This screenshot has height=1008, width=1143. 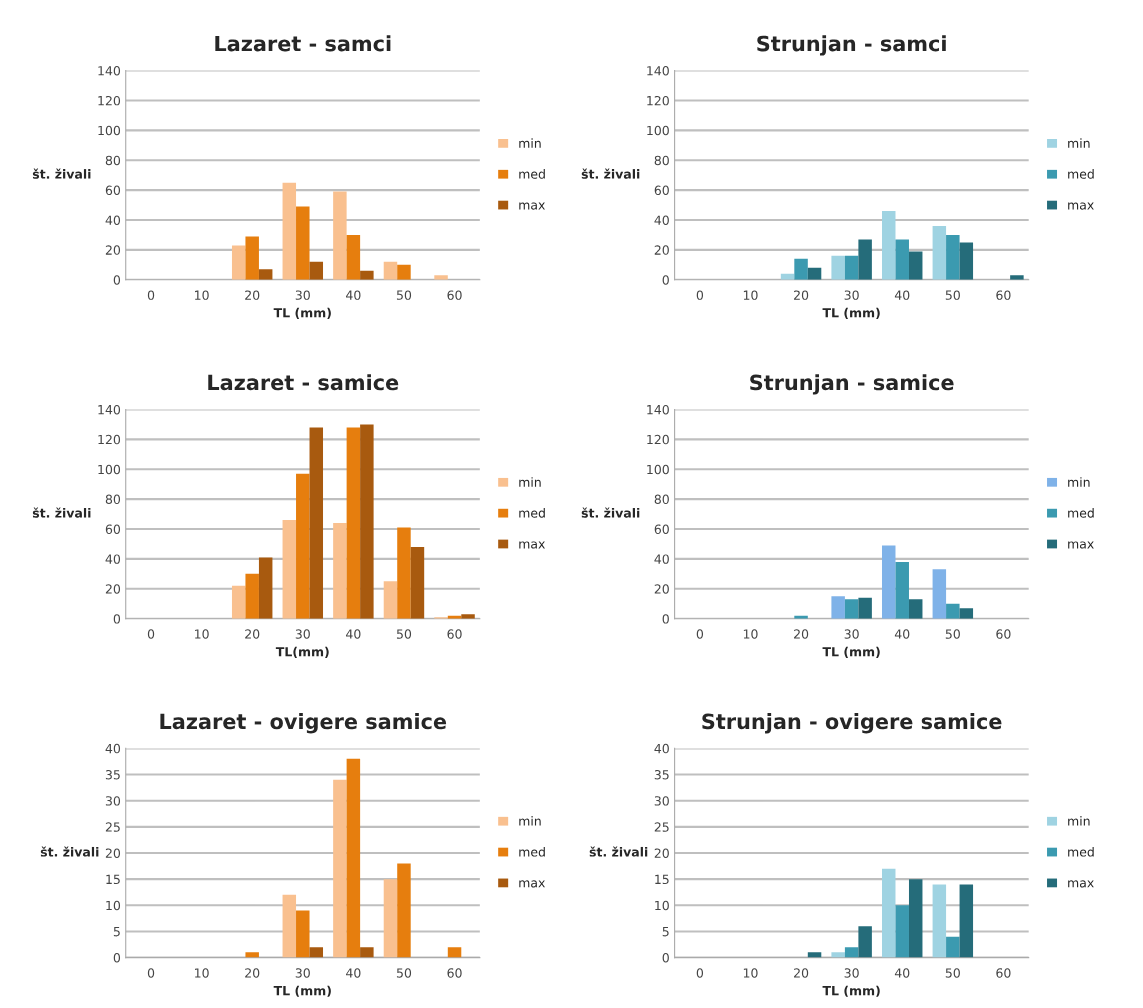 I want to click on chart-title: Strunjan - samice, so click(x=852, y=384).